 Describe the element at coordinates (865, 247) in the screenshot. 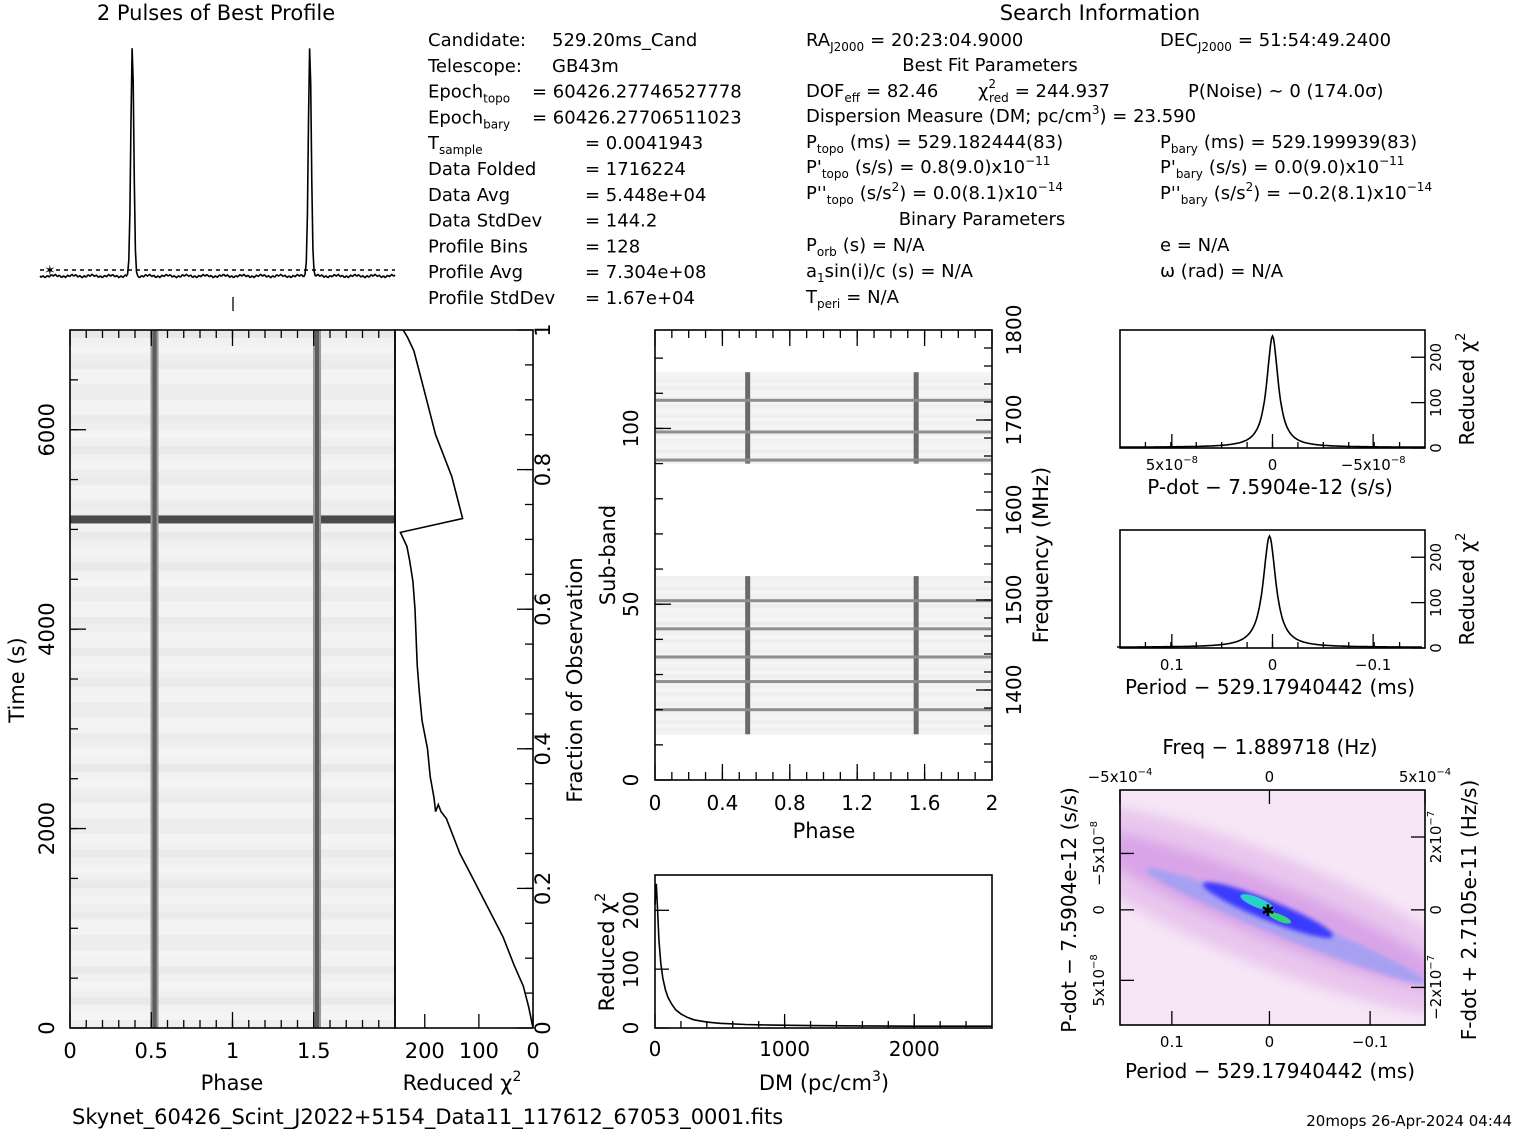

I see `porb-row: Porb (s) = N/A` at that location.